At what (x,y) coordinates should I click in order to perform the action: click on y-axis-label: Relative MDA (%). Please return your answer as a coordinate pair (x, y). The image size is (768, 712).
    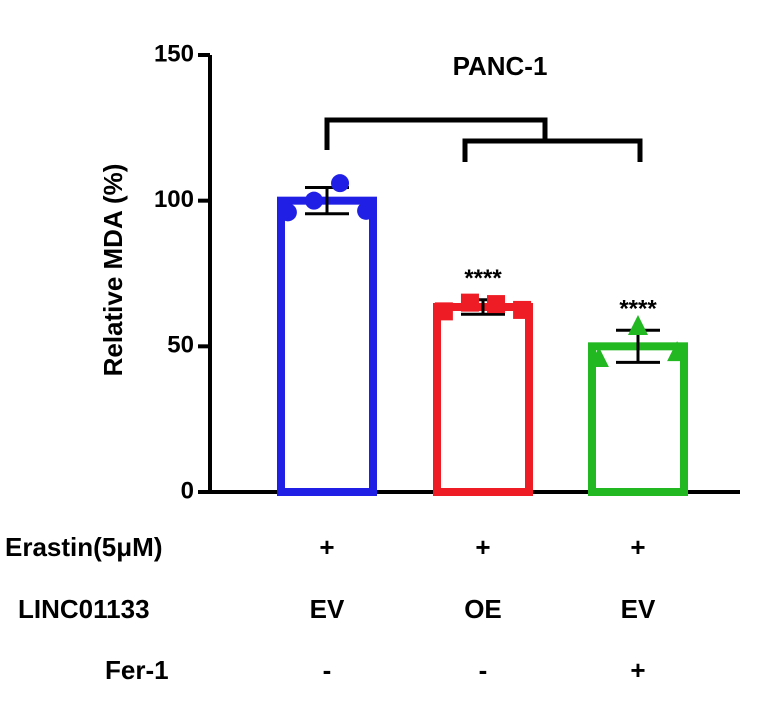
    Looking at the image, I should click on (113, 270).